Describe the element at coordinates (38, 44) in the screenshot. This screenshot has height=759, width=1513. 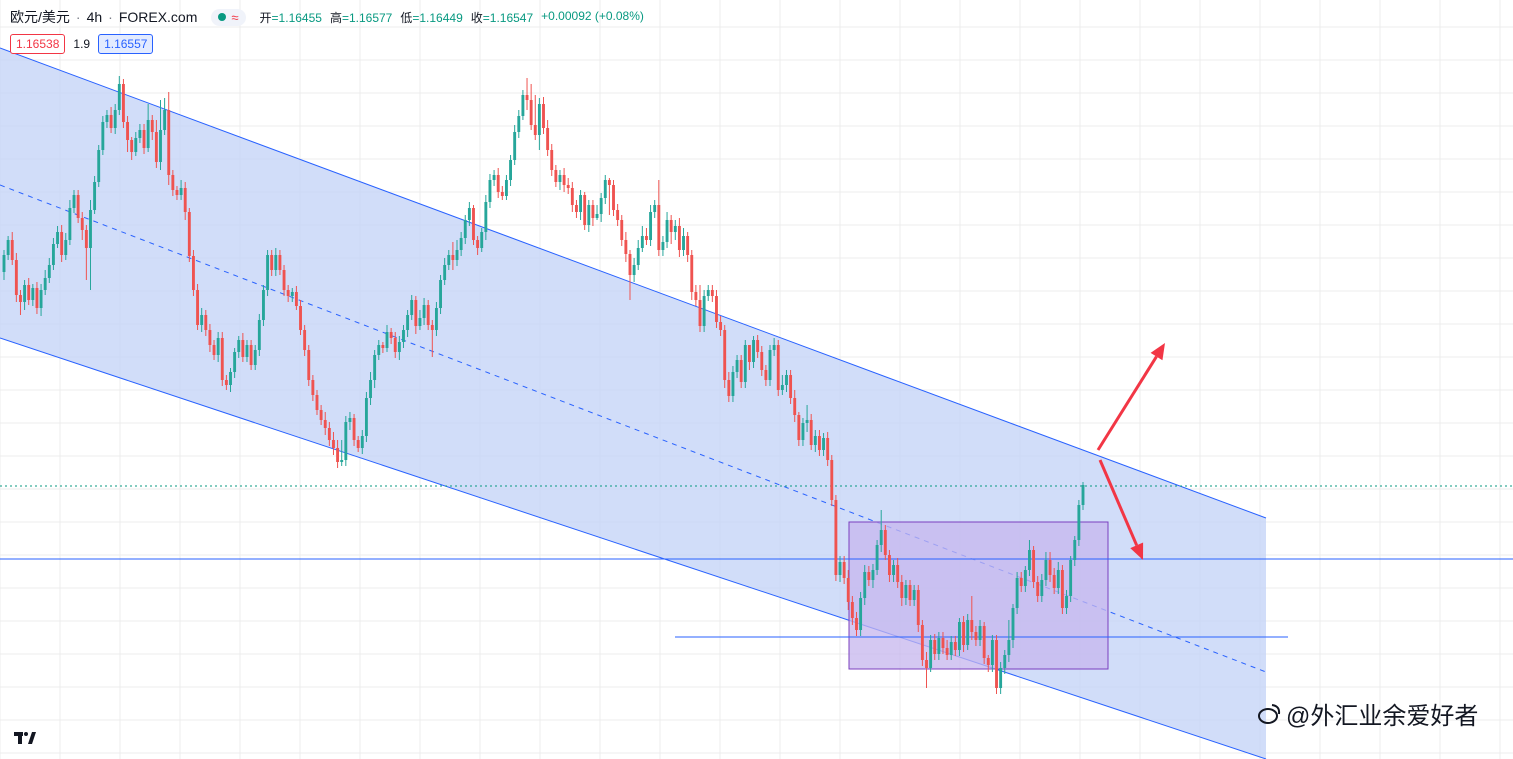
I see `bid-button: 1.16538` at that location.